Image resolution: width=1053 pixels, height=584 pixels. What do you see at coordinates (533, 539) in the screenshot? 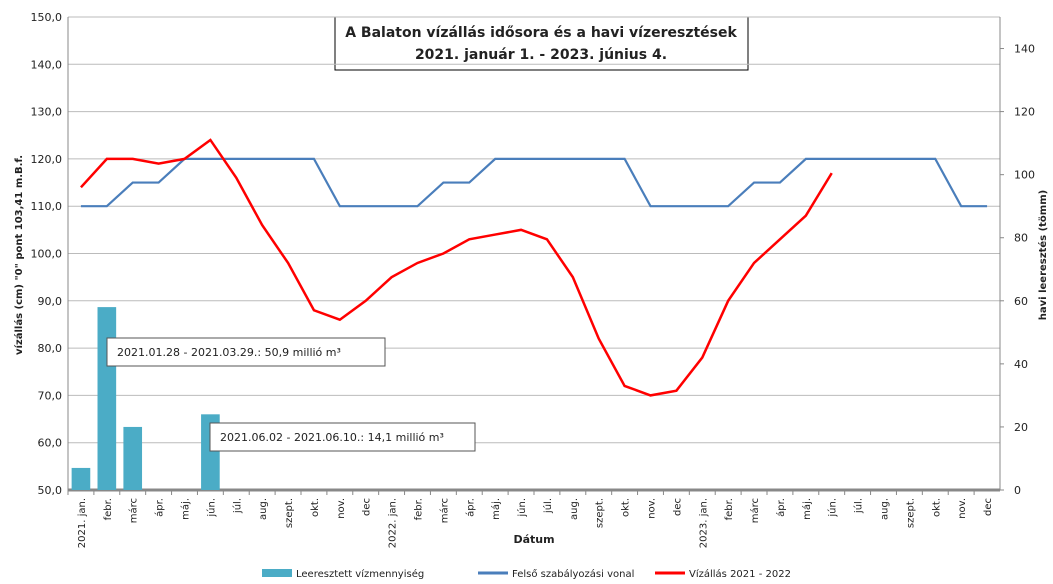
I see `x-axis-label: Dátum` at bounding box center [533, 539].